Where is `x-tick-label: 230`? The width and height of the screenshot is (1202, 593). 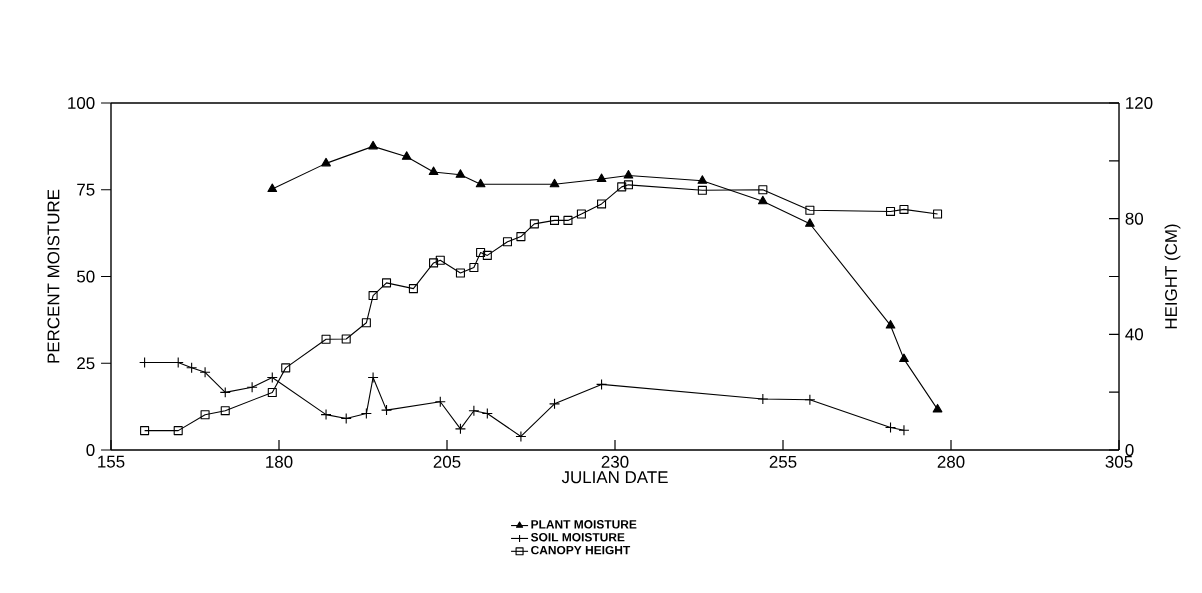 x-tick-label: 230 is located at coordinates (615, 461).